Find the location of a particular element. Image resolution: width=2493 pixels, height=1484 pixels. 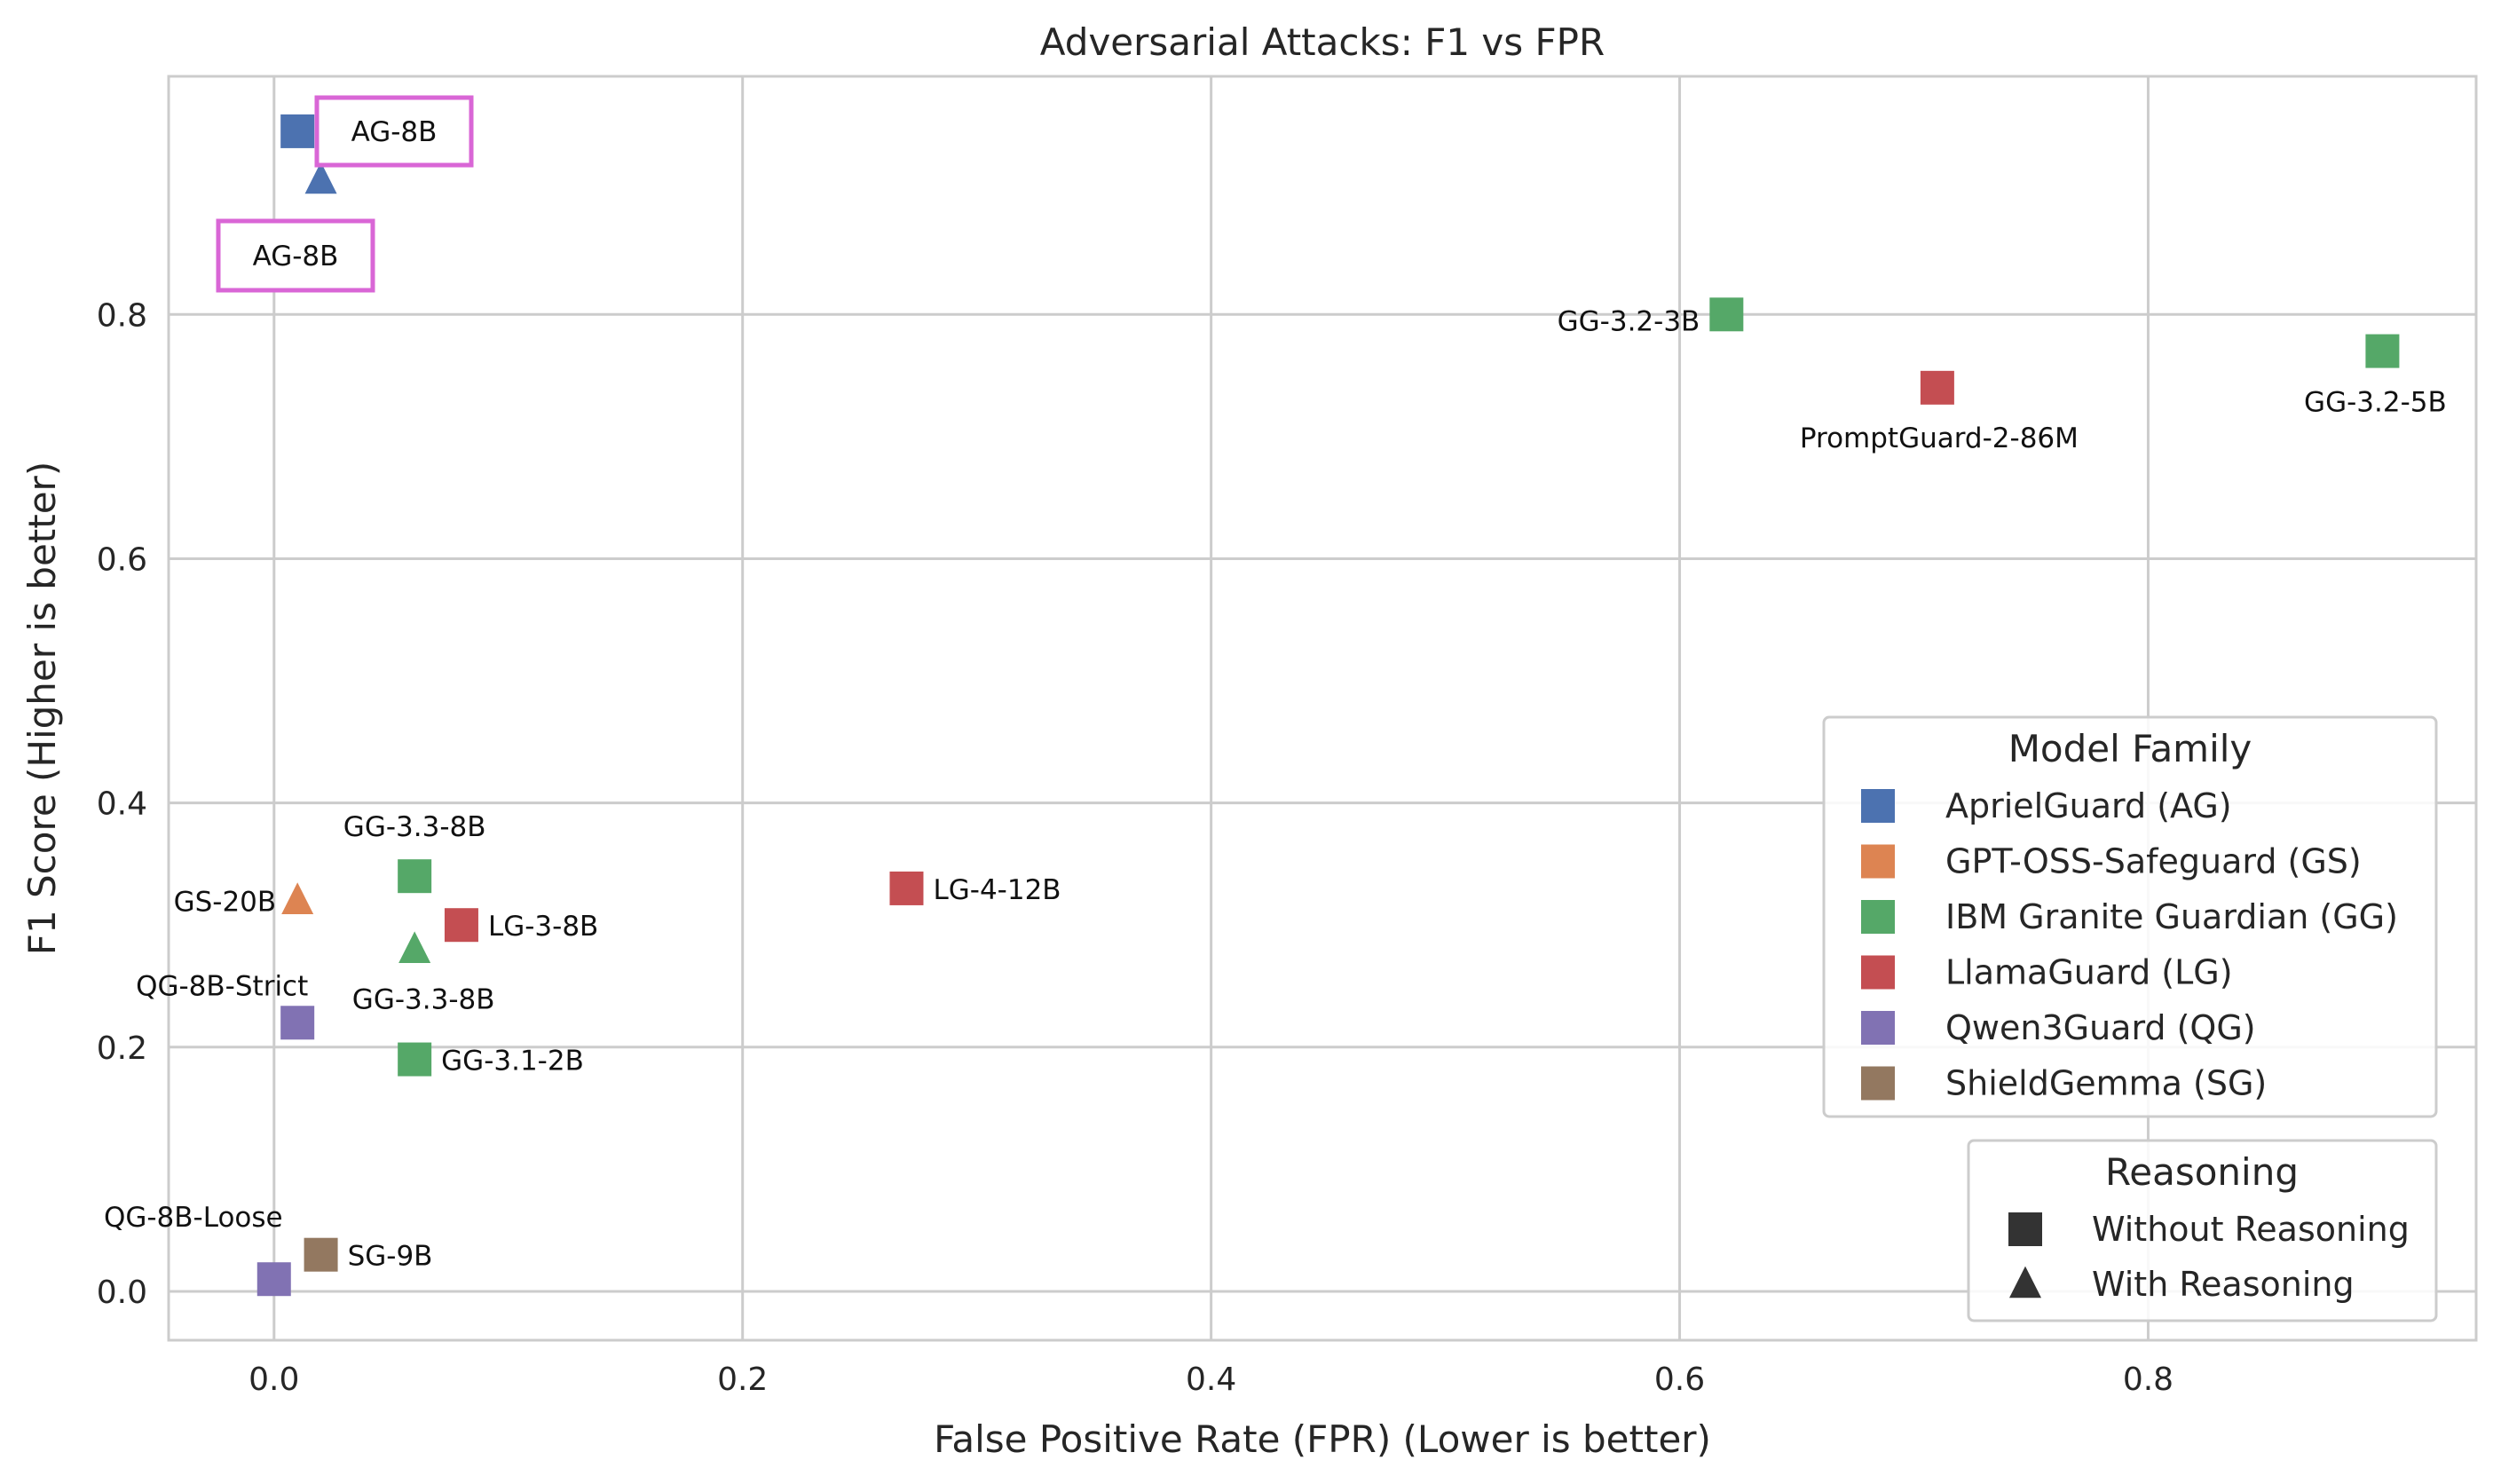

legend-family-title: Model Family is located at coordinates (2130, 749).